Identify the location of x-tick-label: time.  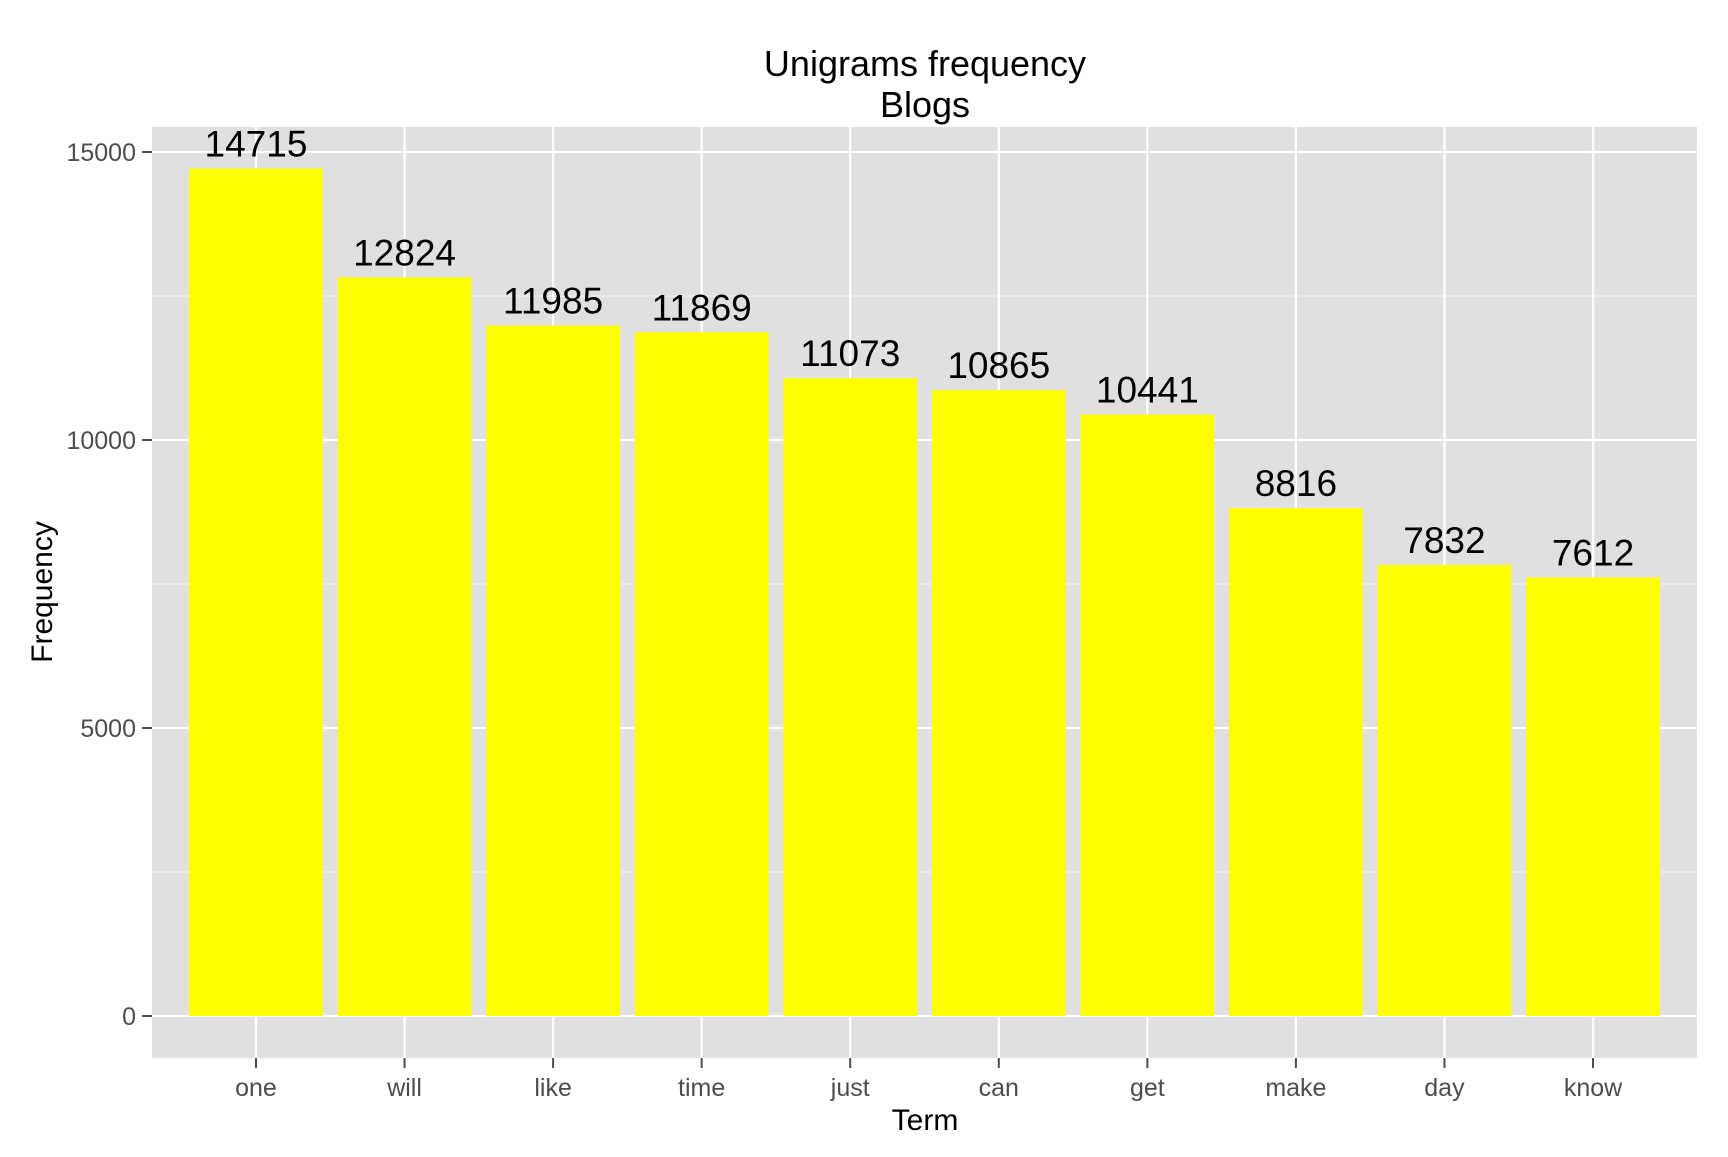
(701, 1088).